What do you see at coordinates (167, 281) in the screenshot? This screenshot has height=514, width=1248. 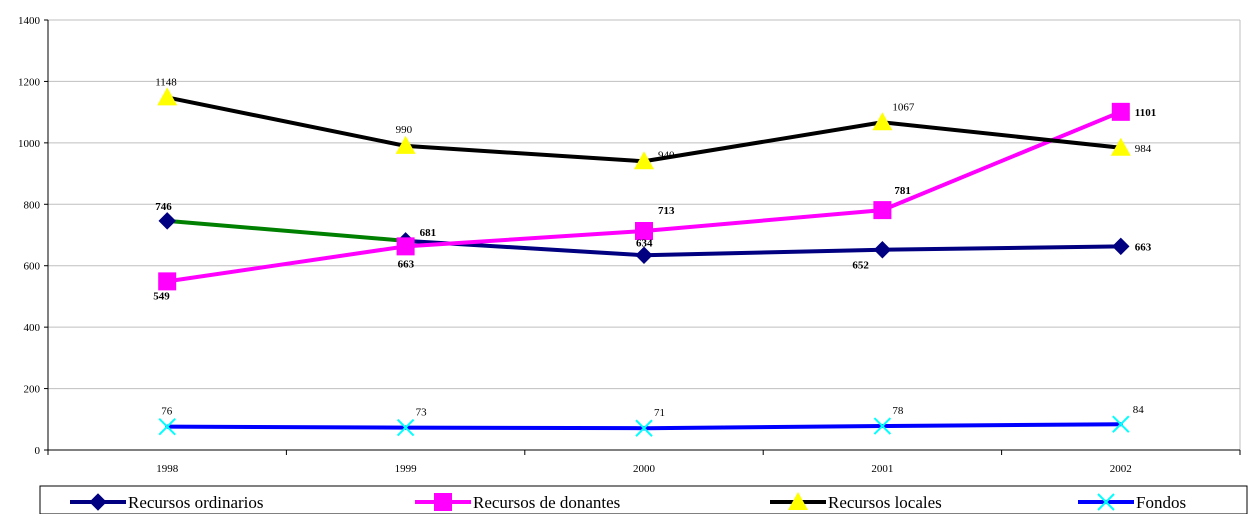 I see `point-recursos-de-donantes-1998` at bounding box center [167, 281].